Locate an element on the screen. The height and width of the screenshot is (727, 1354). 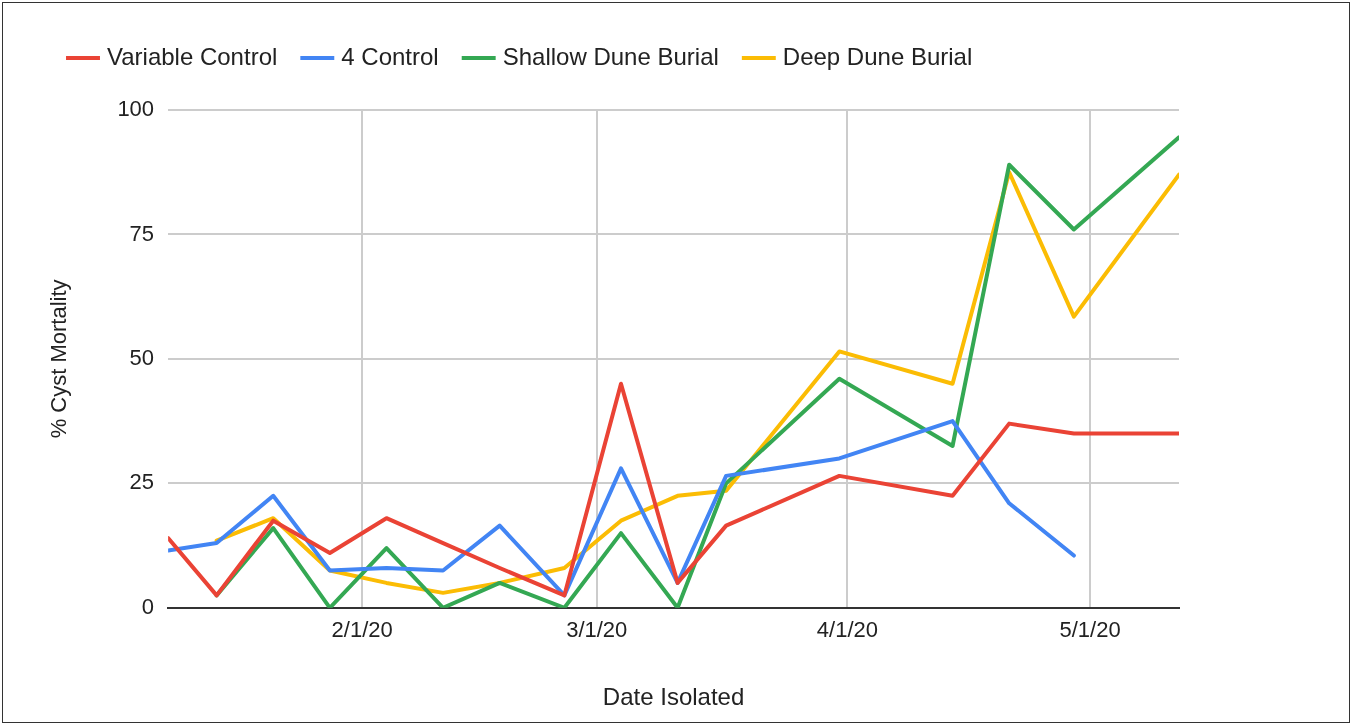
y-tick-label: 100 is located at coordinates (136, 109).